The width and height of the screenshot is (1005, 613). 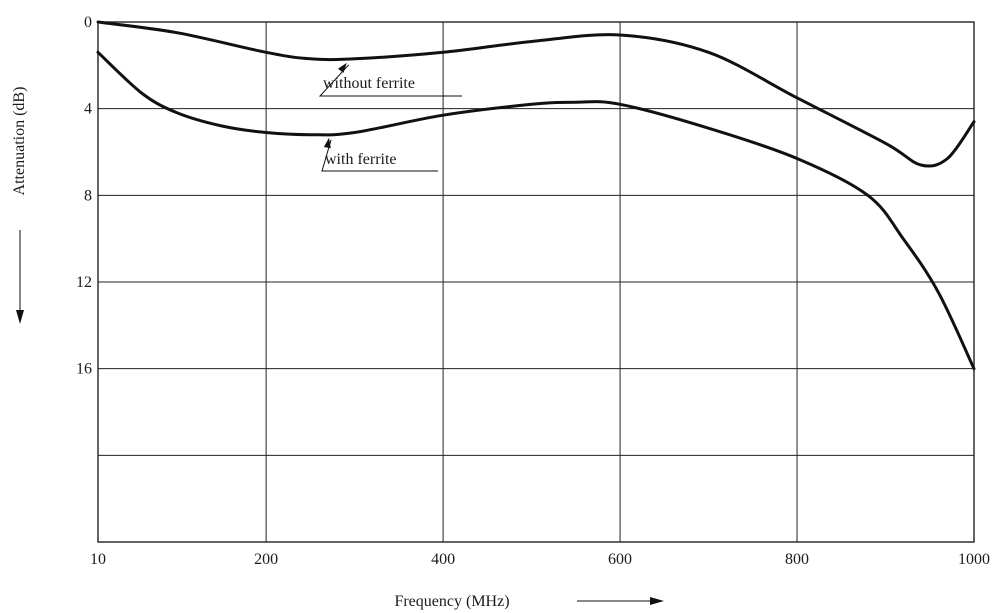 I want to click on x-tick-label: 600, so click(x=620, y=559).